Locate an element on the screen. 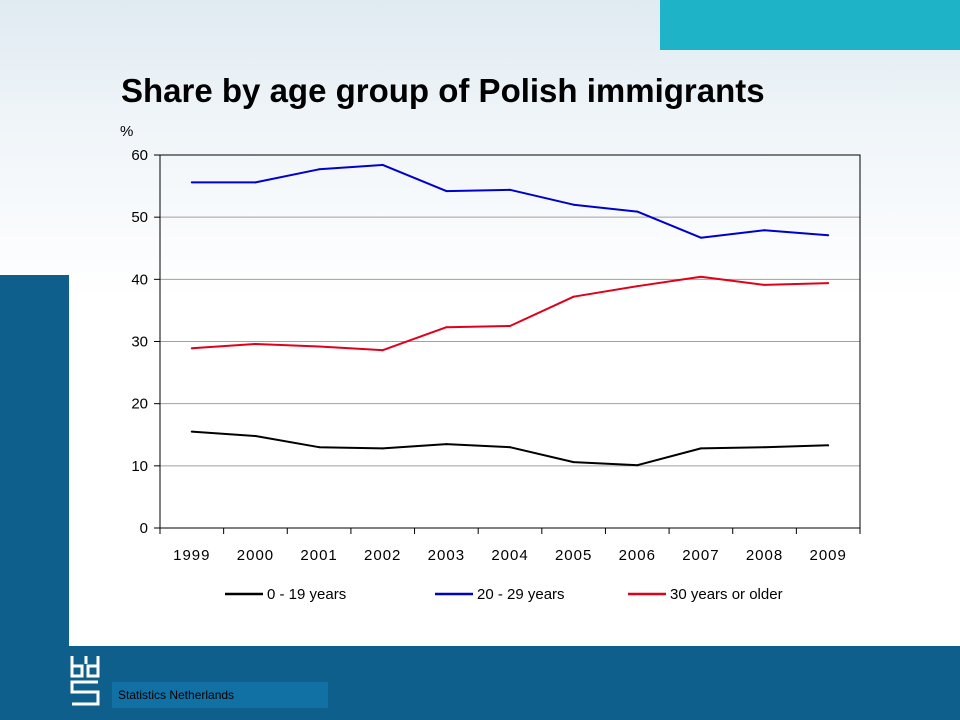 The width and height of the screenshot is (960, 720). y-axis-unit: % is located at coordinates (126, 131).